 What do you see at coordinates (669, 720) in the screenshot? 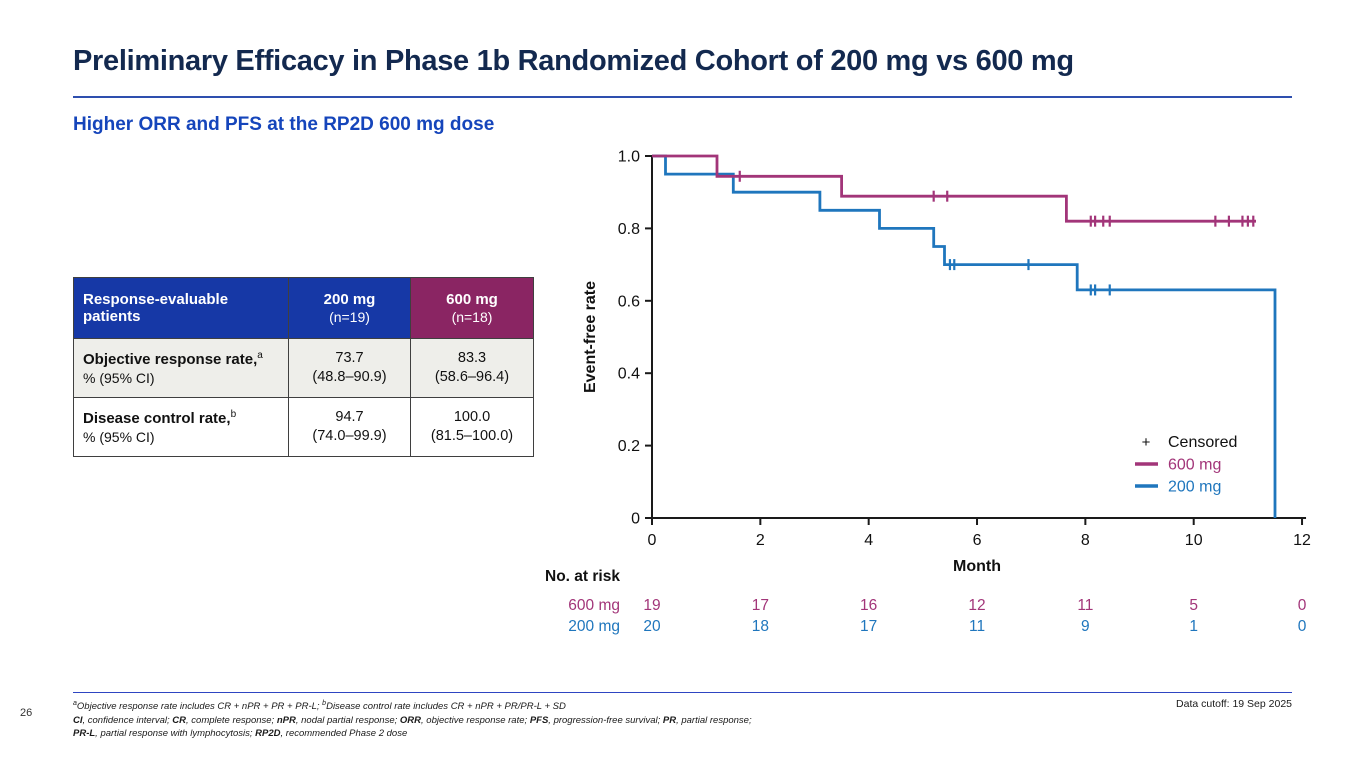
I see `text-segment: PR` at bounding box center [669, 720].